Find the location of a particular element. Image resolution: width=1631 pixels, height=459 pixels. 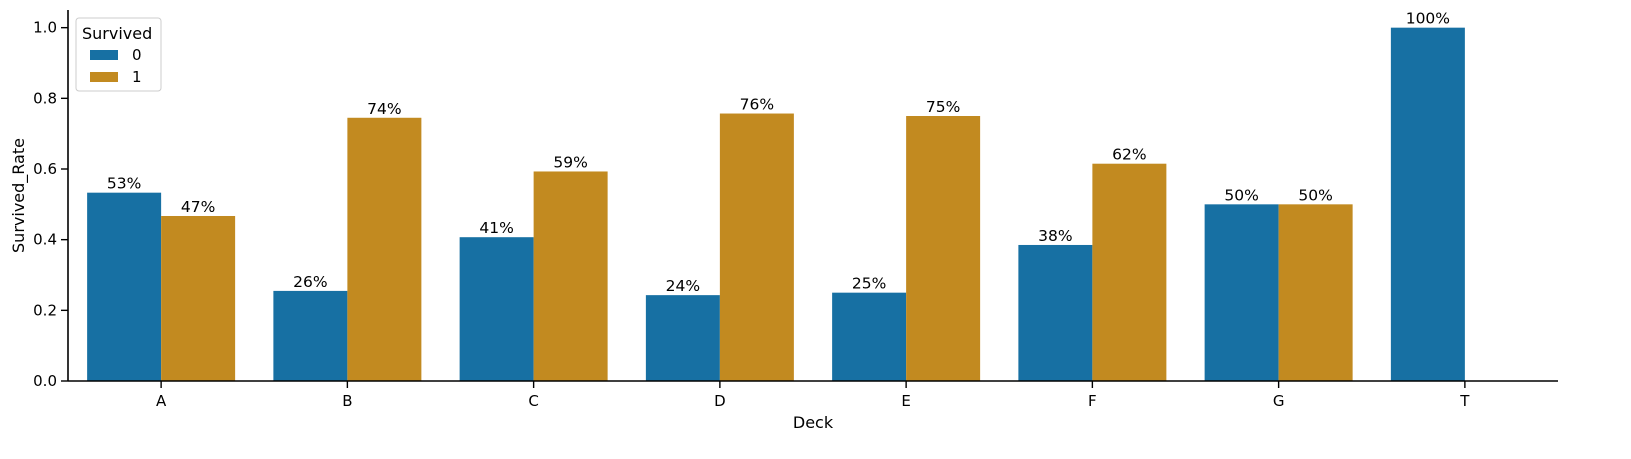

data-label-C-survived-0: 41% is located at coordinates (496, 228).